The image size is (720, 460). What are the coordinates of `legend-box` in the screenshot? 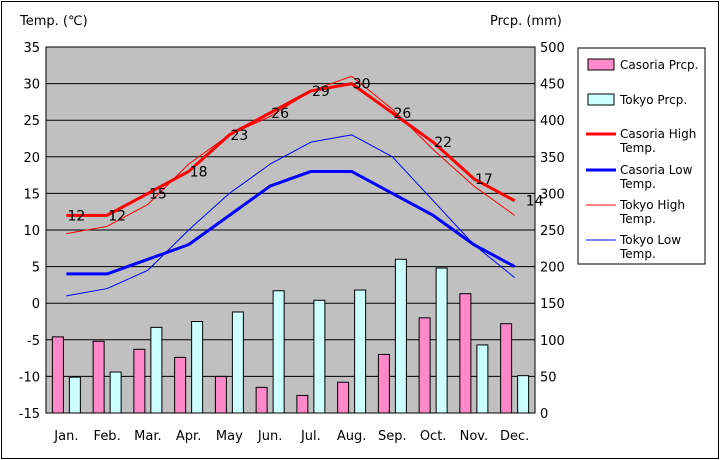 It's located at (641, 156).